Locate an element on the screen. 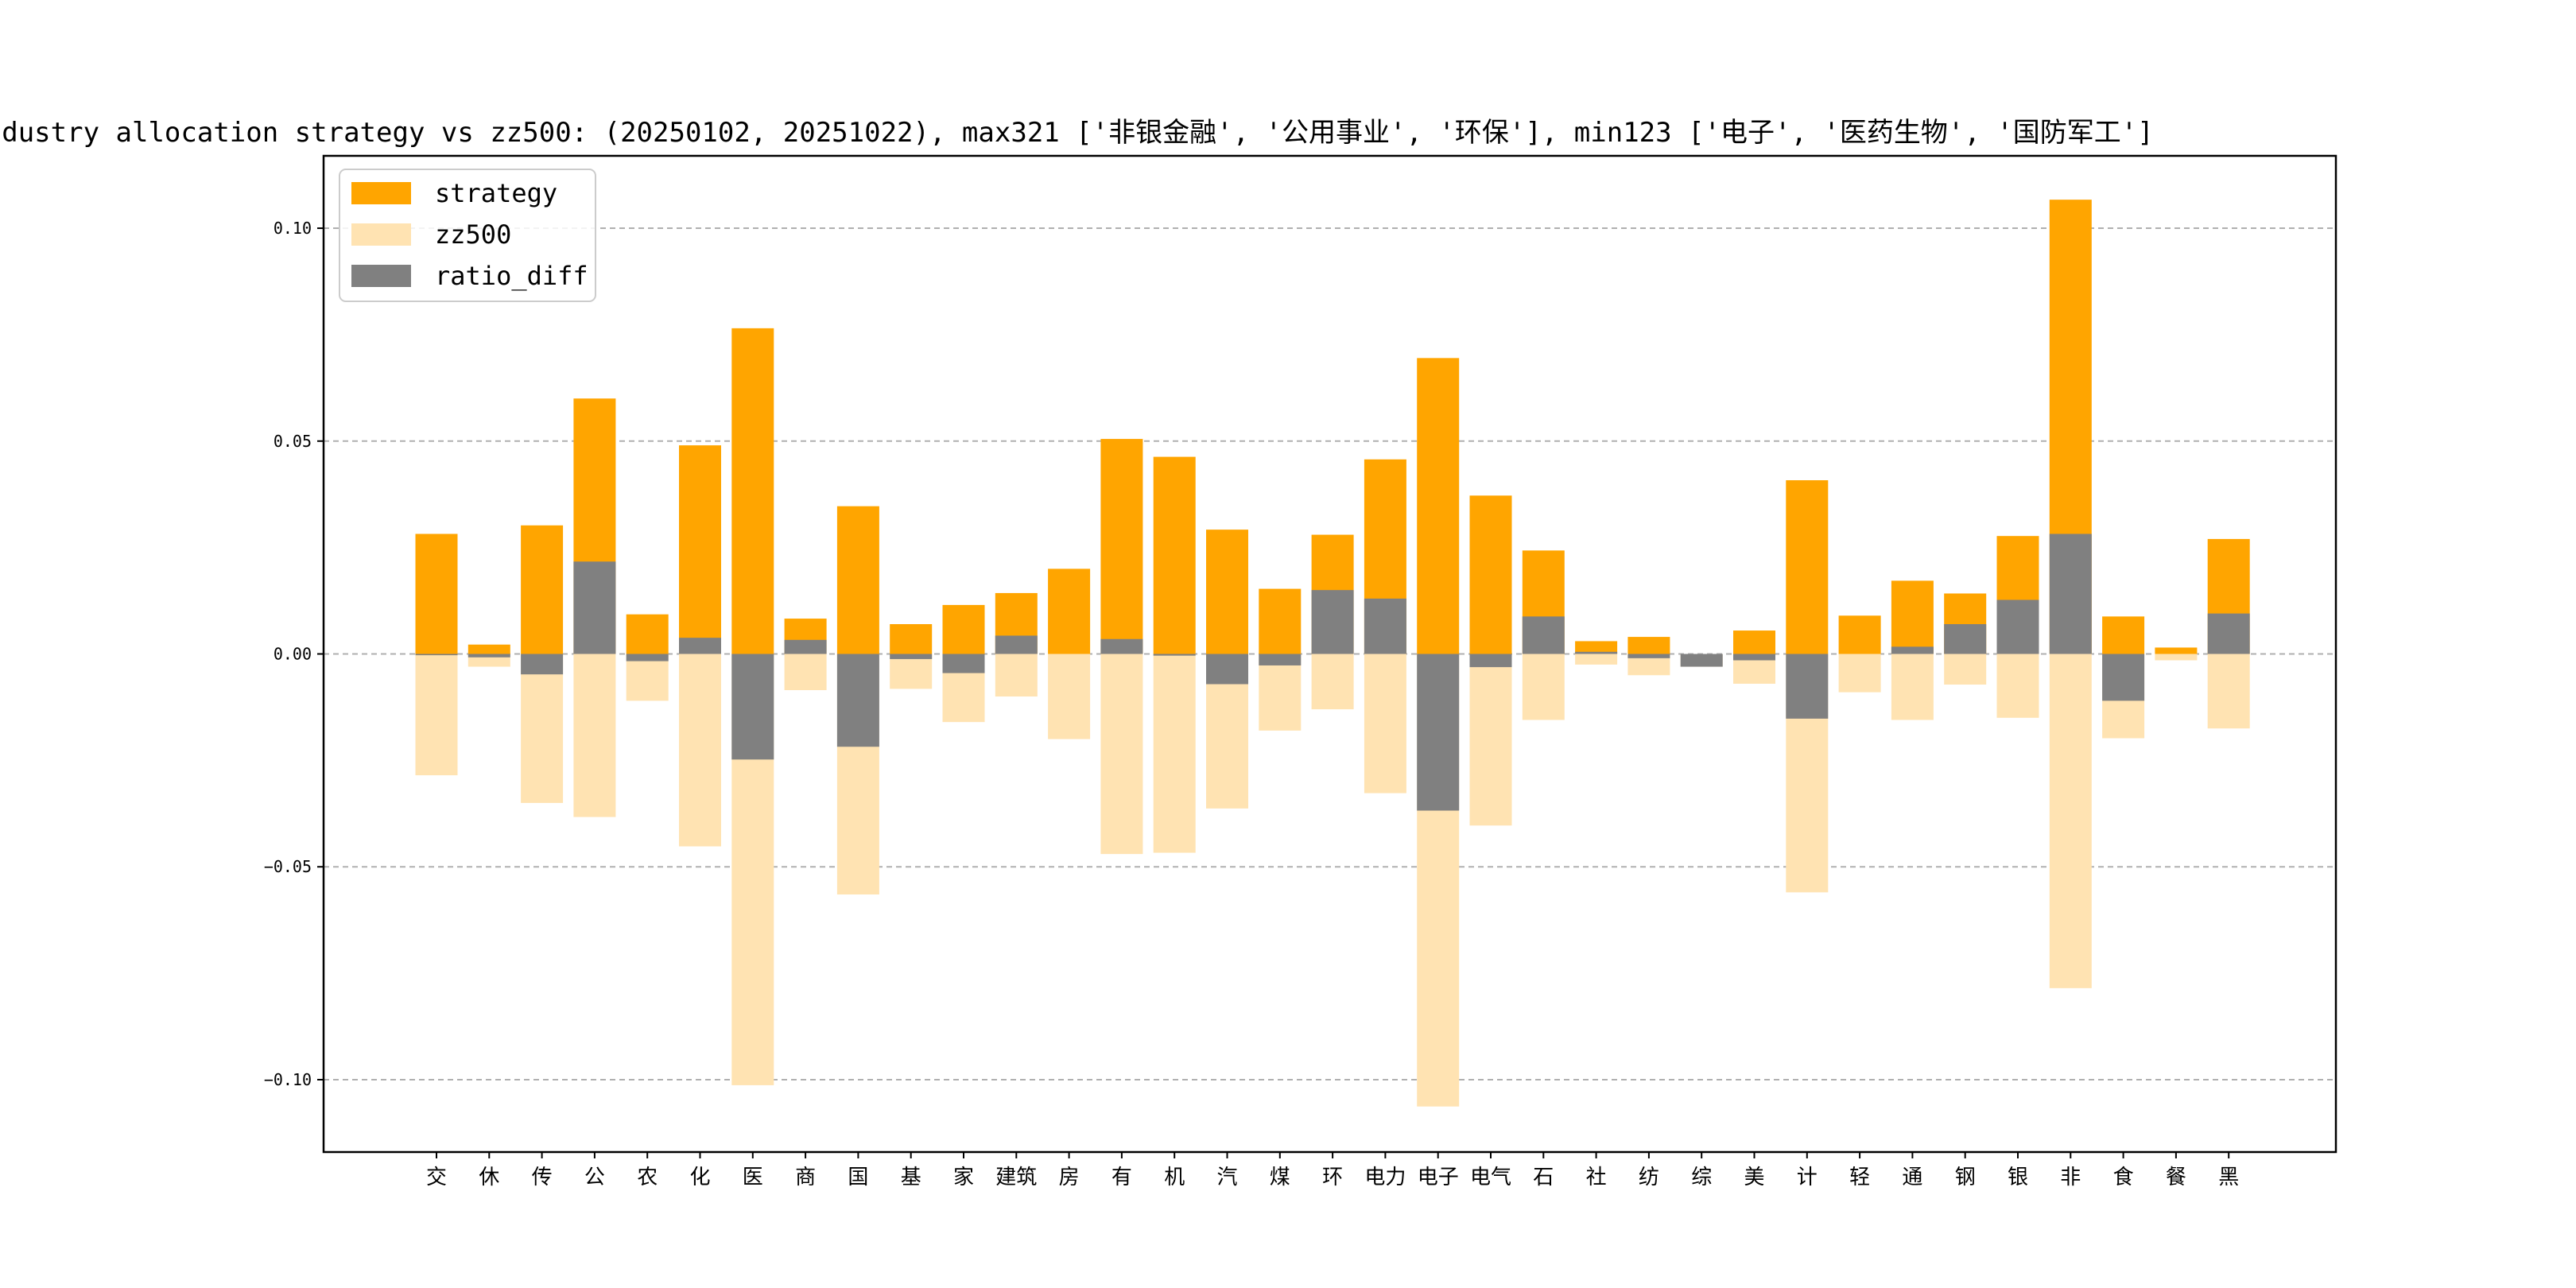 The width and height of the screenshot is (2576, 1288). x-tick-label: 休 is located at coordinates (489, 1177).